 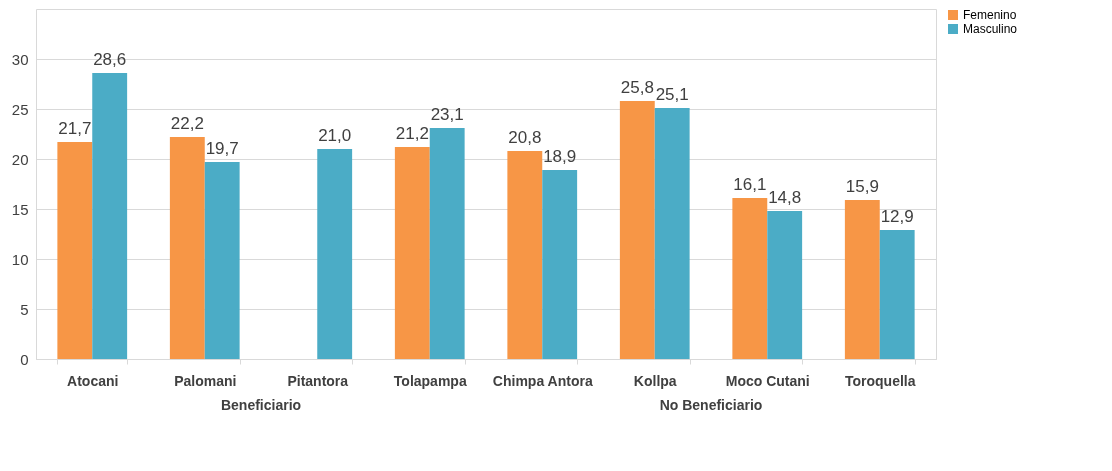 What do you see at coordinates (880, 380) in the screenshot?
I see `x-tick-label: Toroquella` at bounding box center [880, 380].